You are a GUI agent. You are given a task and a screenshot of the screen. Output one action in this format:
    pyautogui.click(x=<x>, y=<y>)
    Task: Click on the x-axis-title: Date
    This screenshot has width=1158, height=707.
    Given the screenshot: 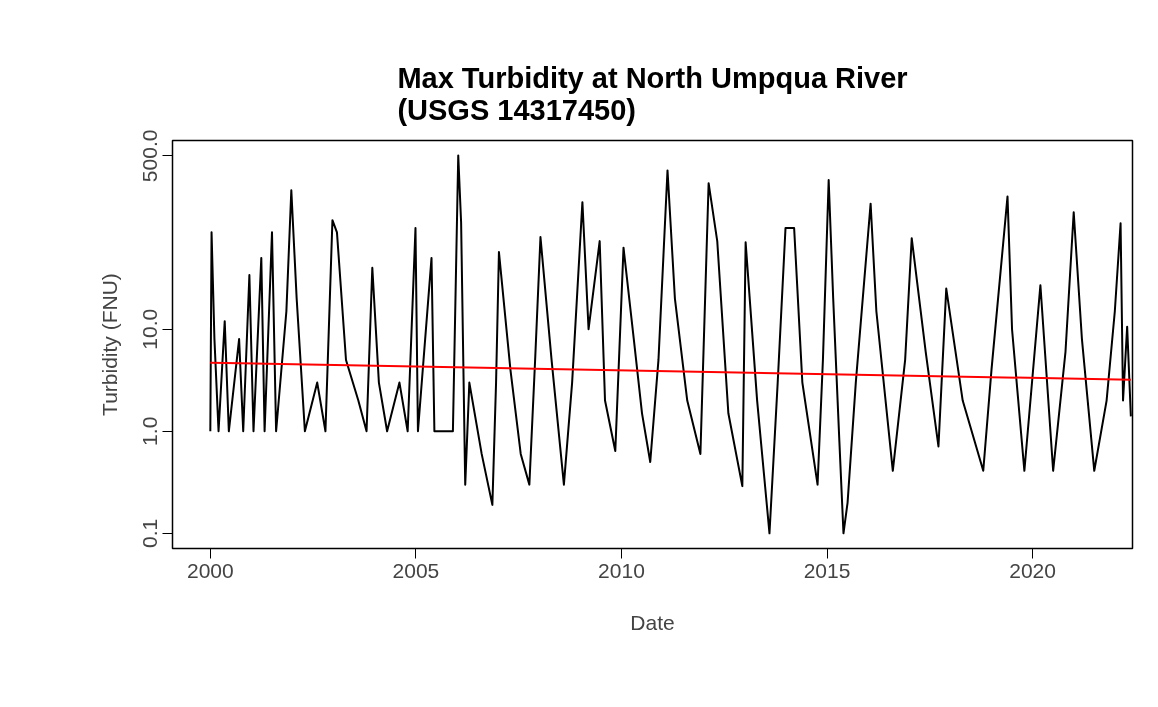 What is the action you would take?
    pyautogui.click(x=652, y=622)
    